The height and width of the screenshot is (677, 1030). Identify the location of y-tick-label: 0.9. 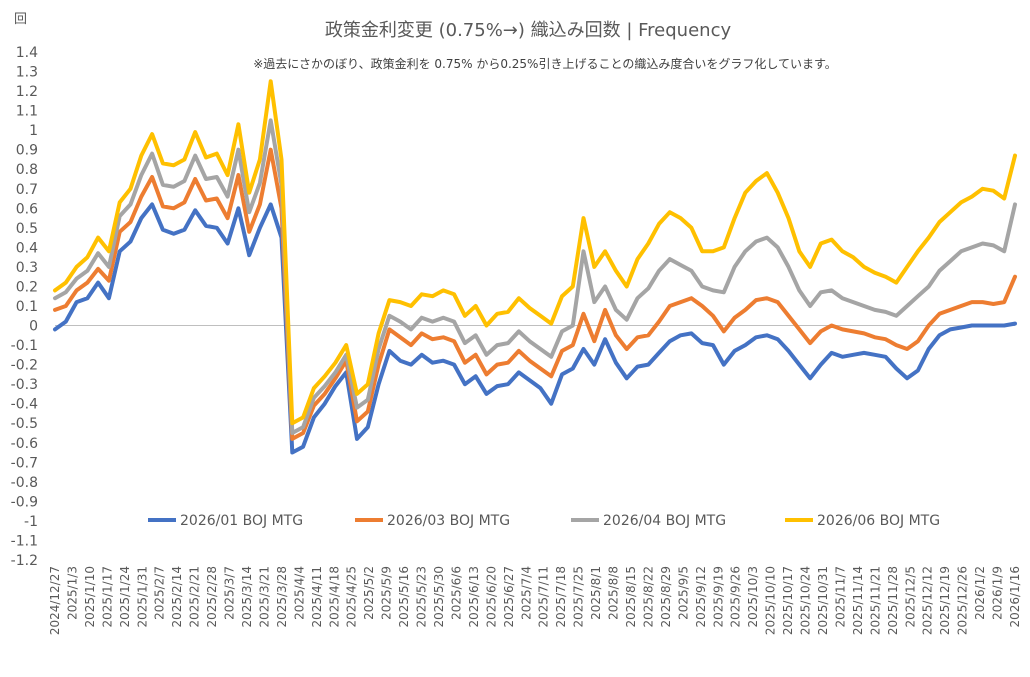
(27, 151).